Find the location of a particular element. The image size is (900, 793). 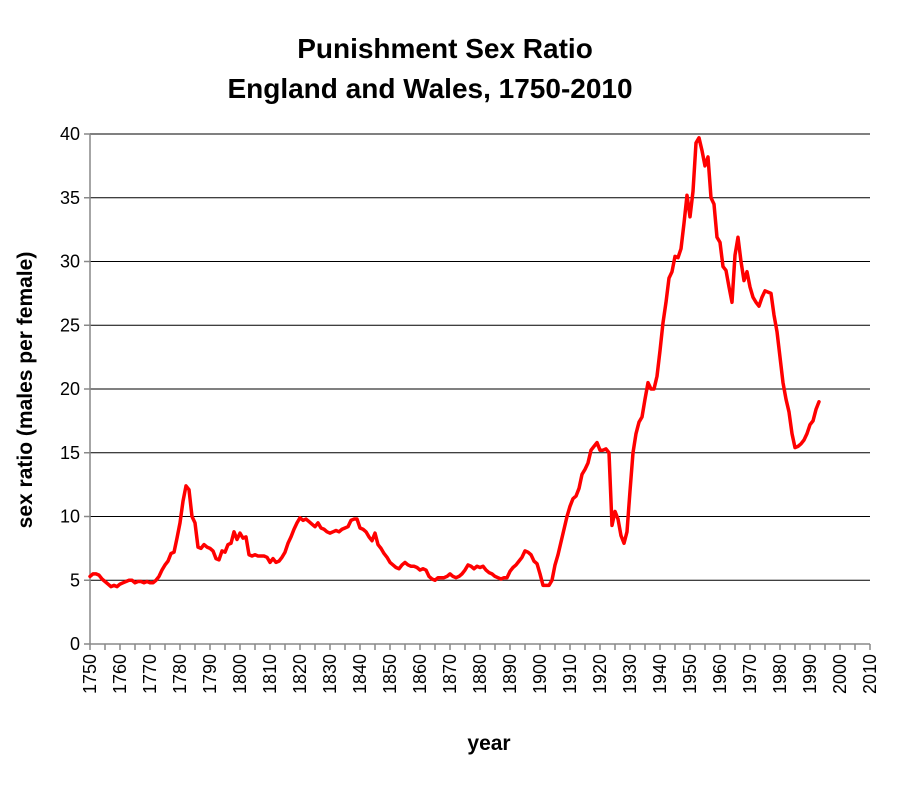

x-tick-label-1810: 1810 is located at coordinates (270, 674).